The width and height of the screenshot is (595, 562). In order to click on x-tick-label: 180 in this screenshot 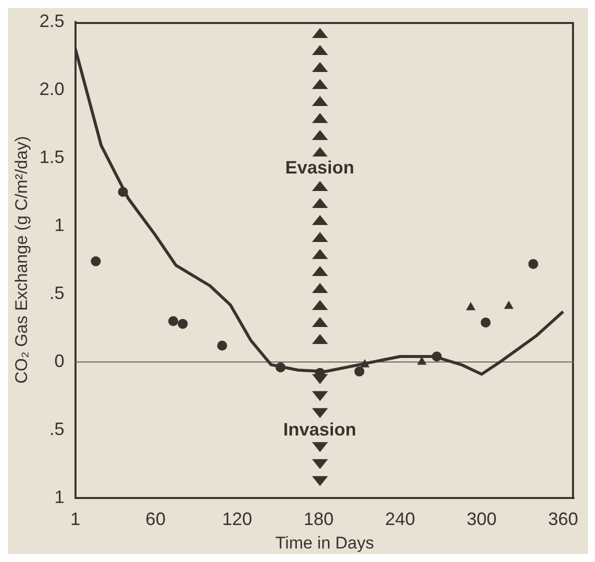, I will do `click(319, 518)`.